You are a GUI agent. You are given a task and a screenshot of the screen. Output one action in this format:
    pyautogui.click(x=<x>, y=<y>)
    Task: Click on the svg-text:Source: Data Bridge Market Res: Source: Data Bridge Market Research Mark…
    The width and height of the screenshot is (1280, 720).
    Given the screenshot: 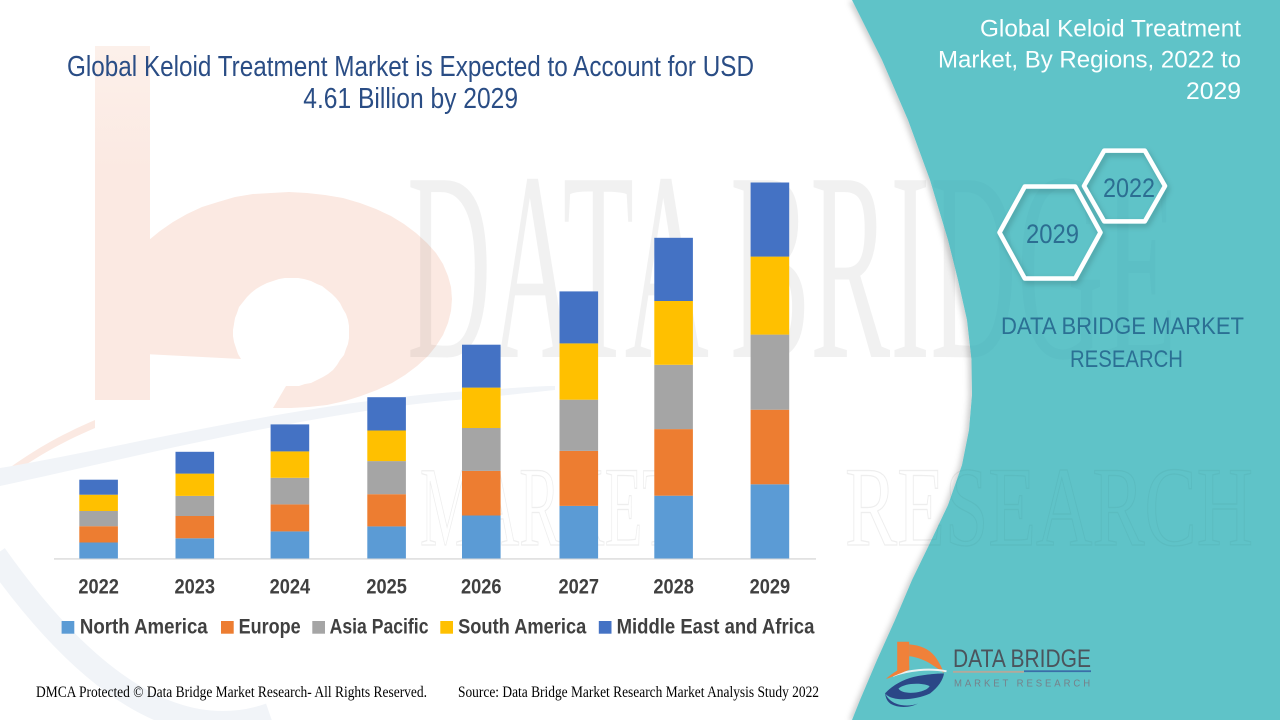 What is the action you would take?
    pyautogui.click(x=638, y=692)
    